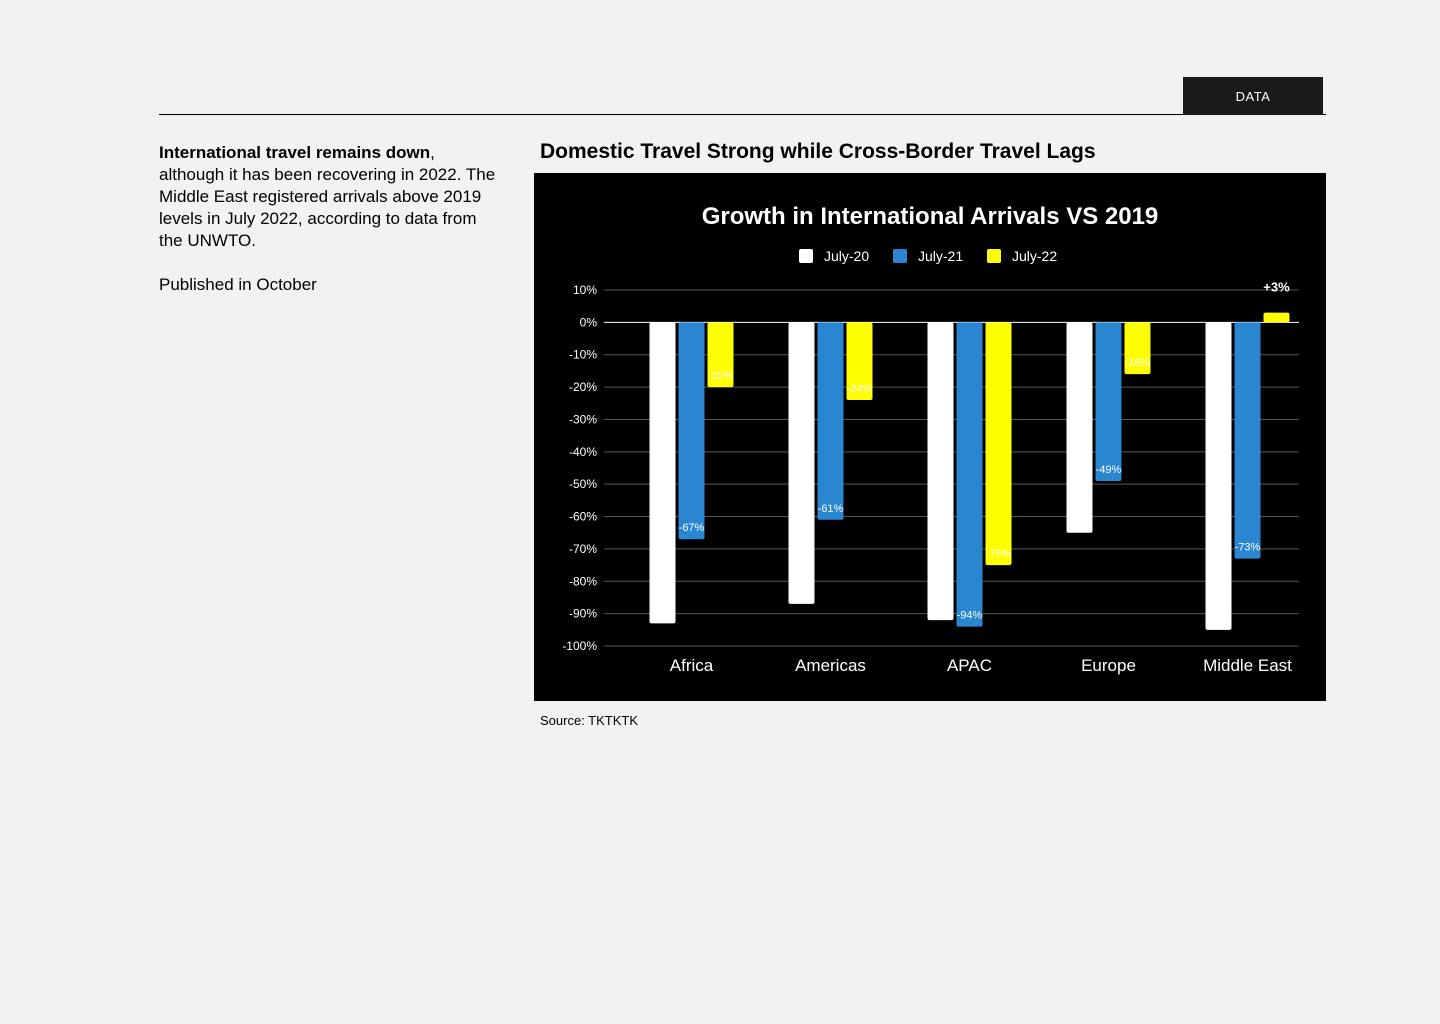  I want to click on legend-label-july-21: July-21, so click(940, 256).